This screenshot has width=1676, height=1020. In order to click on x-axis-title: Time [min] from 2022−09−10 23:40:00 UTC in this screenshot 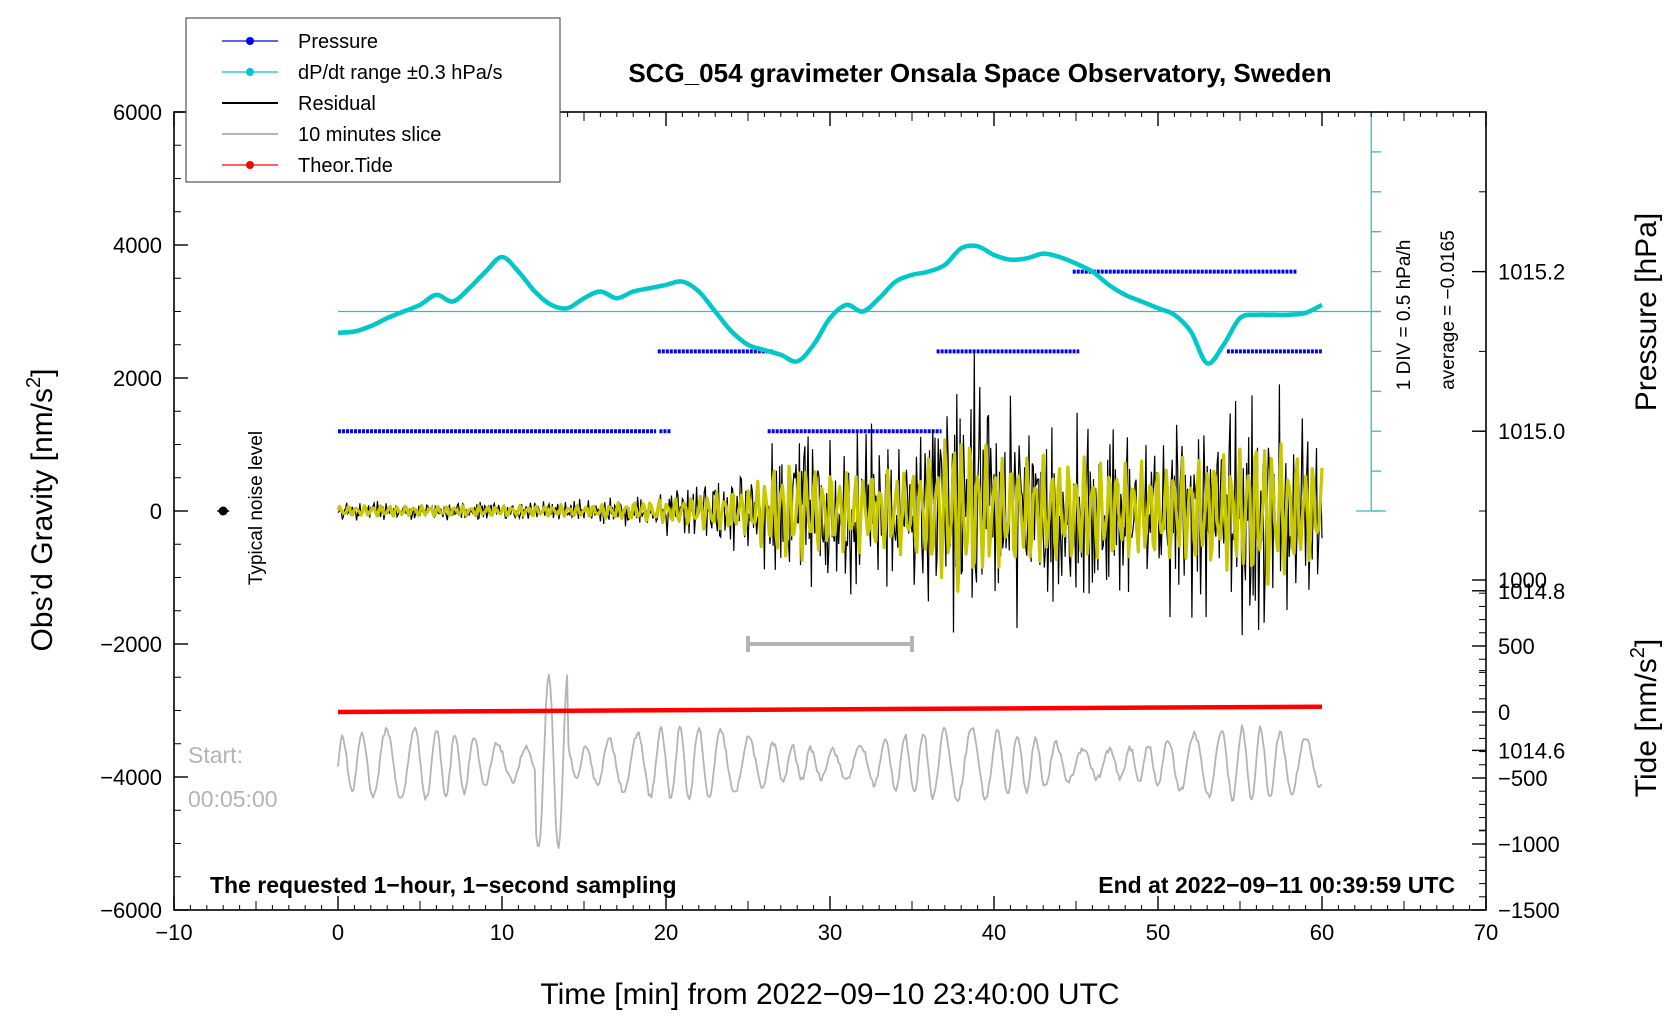, I will do `click(829, 994)`.